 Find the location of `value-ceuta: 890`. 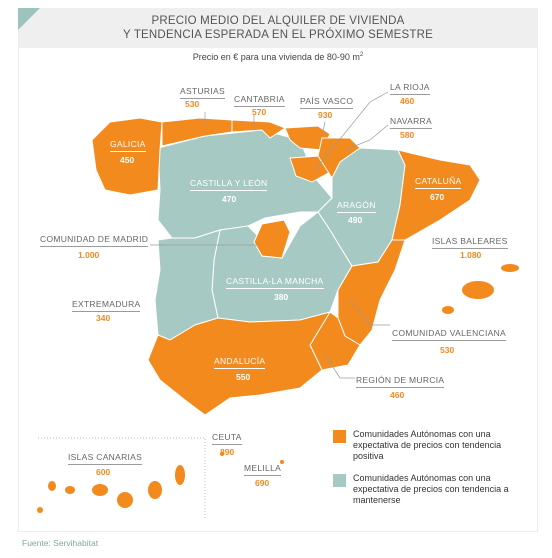

value-ceuta: 890 is located at coordinates (227, 452).